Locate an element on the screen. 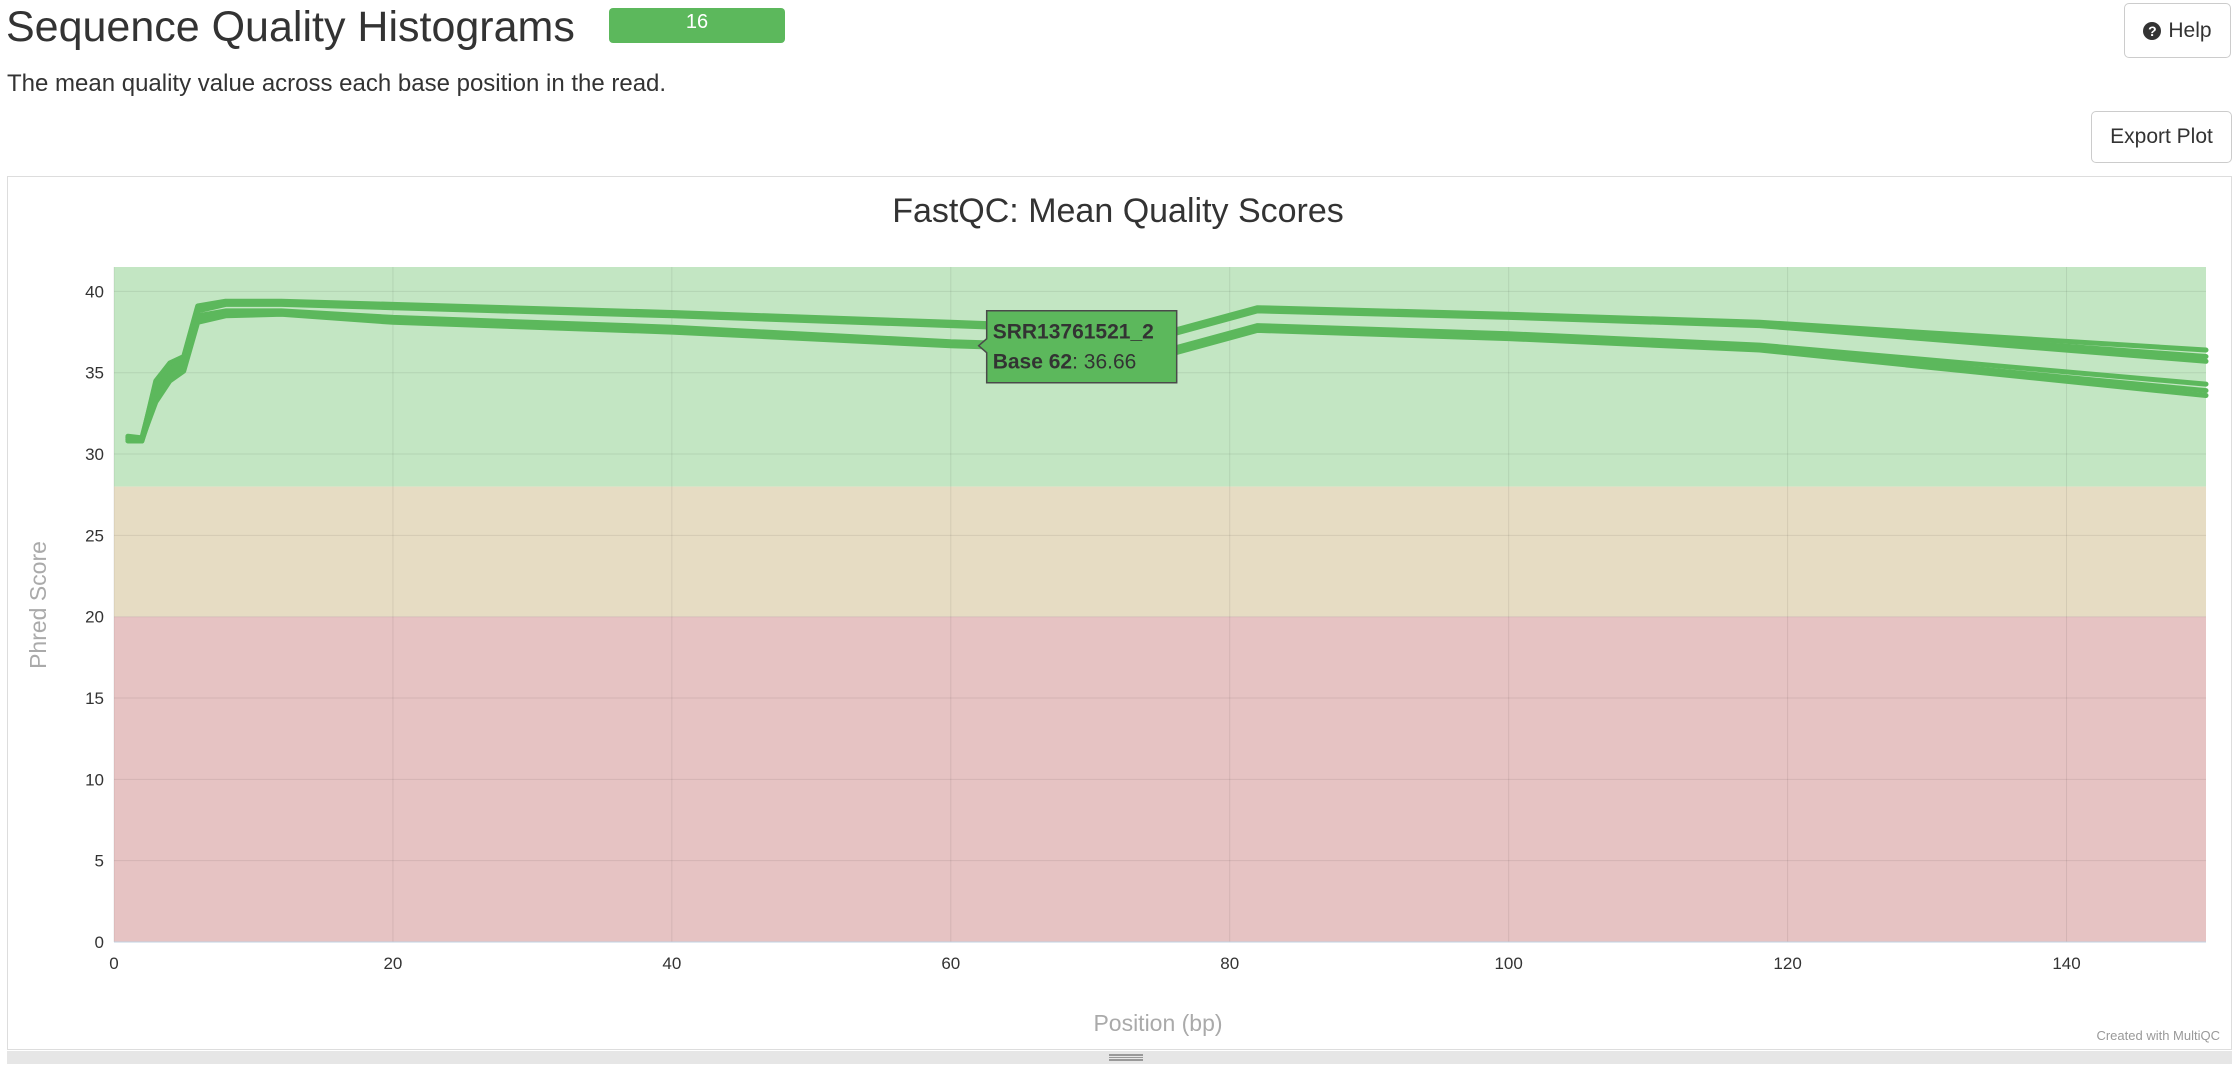 This screenshot has height=1074, width=2238. x-tick-label: 60 is located at coordinates (950, 963).